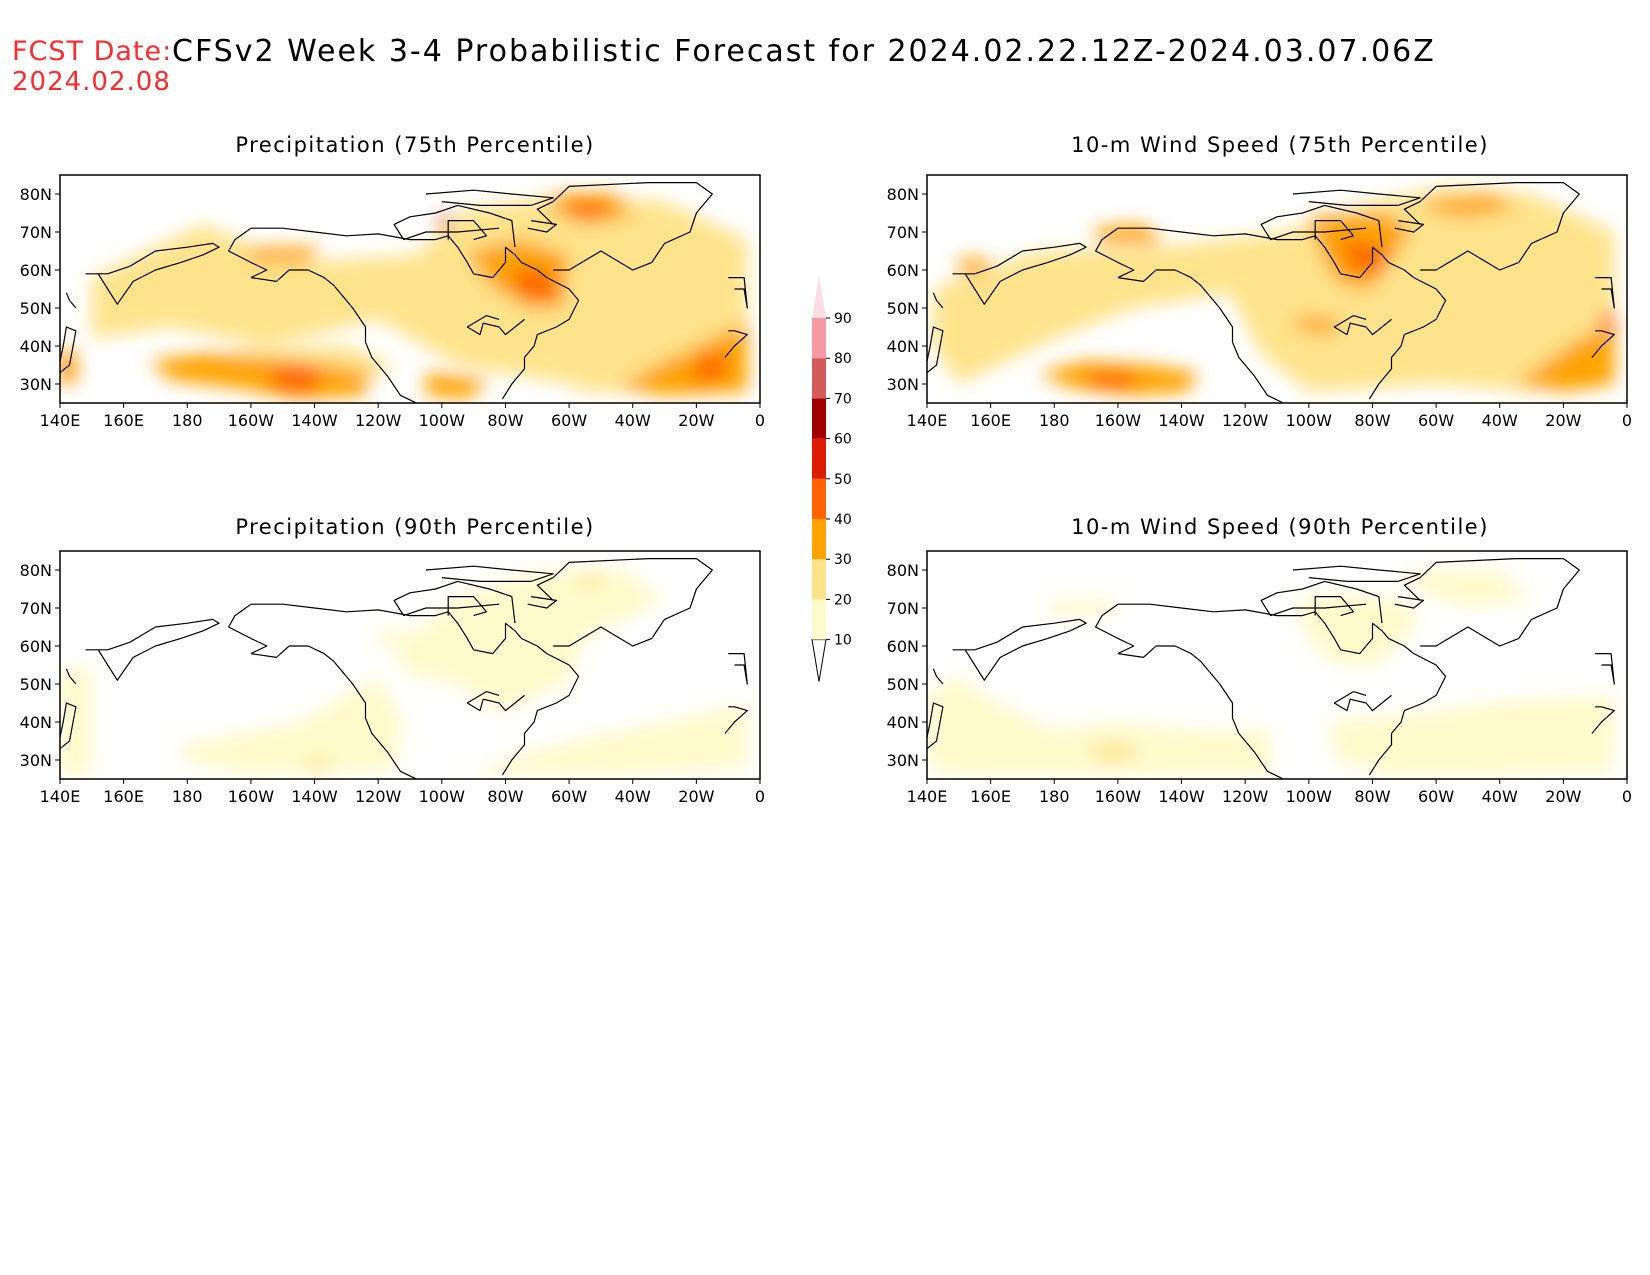 This screenshot has height=1275, width=1650. Describe the element at coordinates (414, 145) in the screenshot. I see `panel-title-precip75: Precipitation (75th Percentile)` at that location.